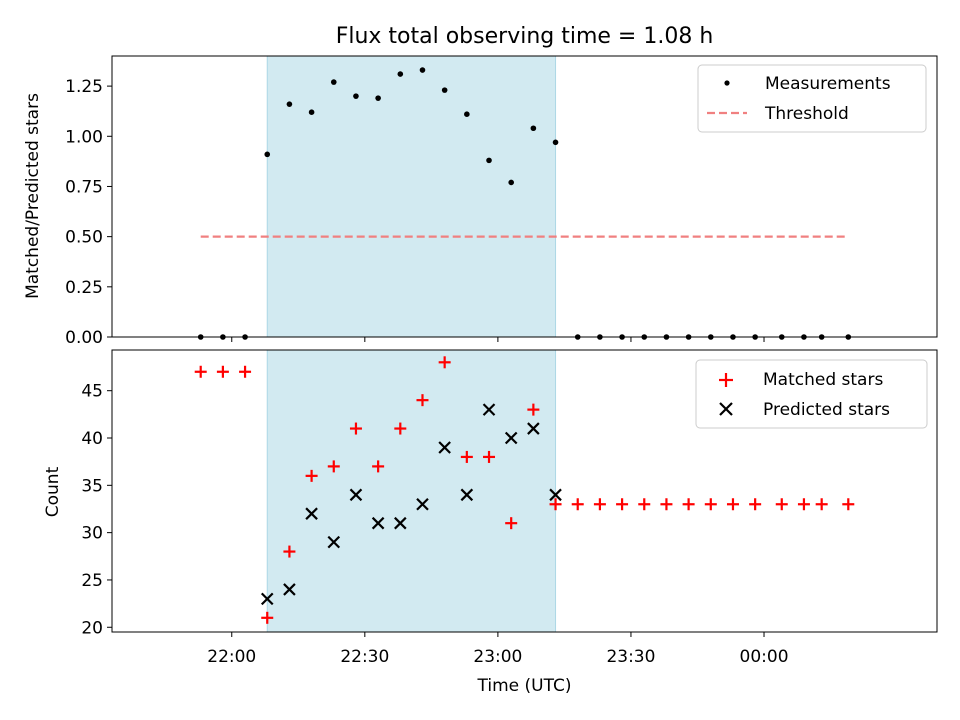 Image resolution: width=960 pixels, height=720 pixels. I want to click on legend-matched-label: Matched stars, so click(823, 380).